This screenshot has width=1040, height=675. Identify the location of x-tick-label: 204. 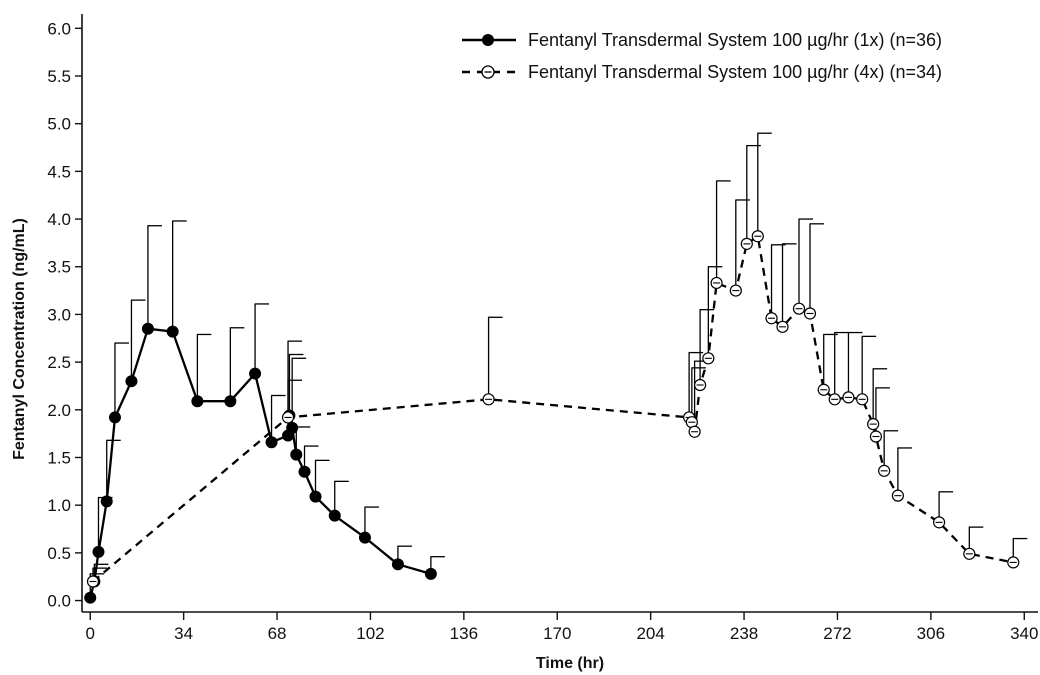
(650, 633).